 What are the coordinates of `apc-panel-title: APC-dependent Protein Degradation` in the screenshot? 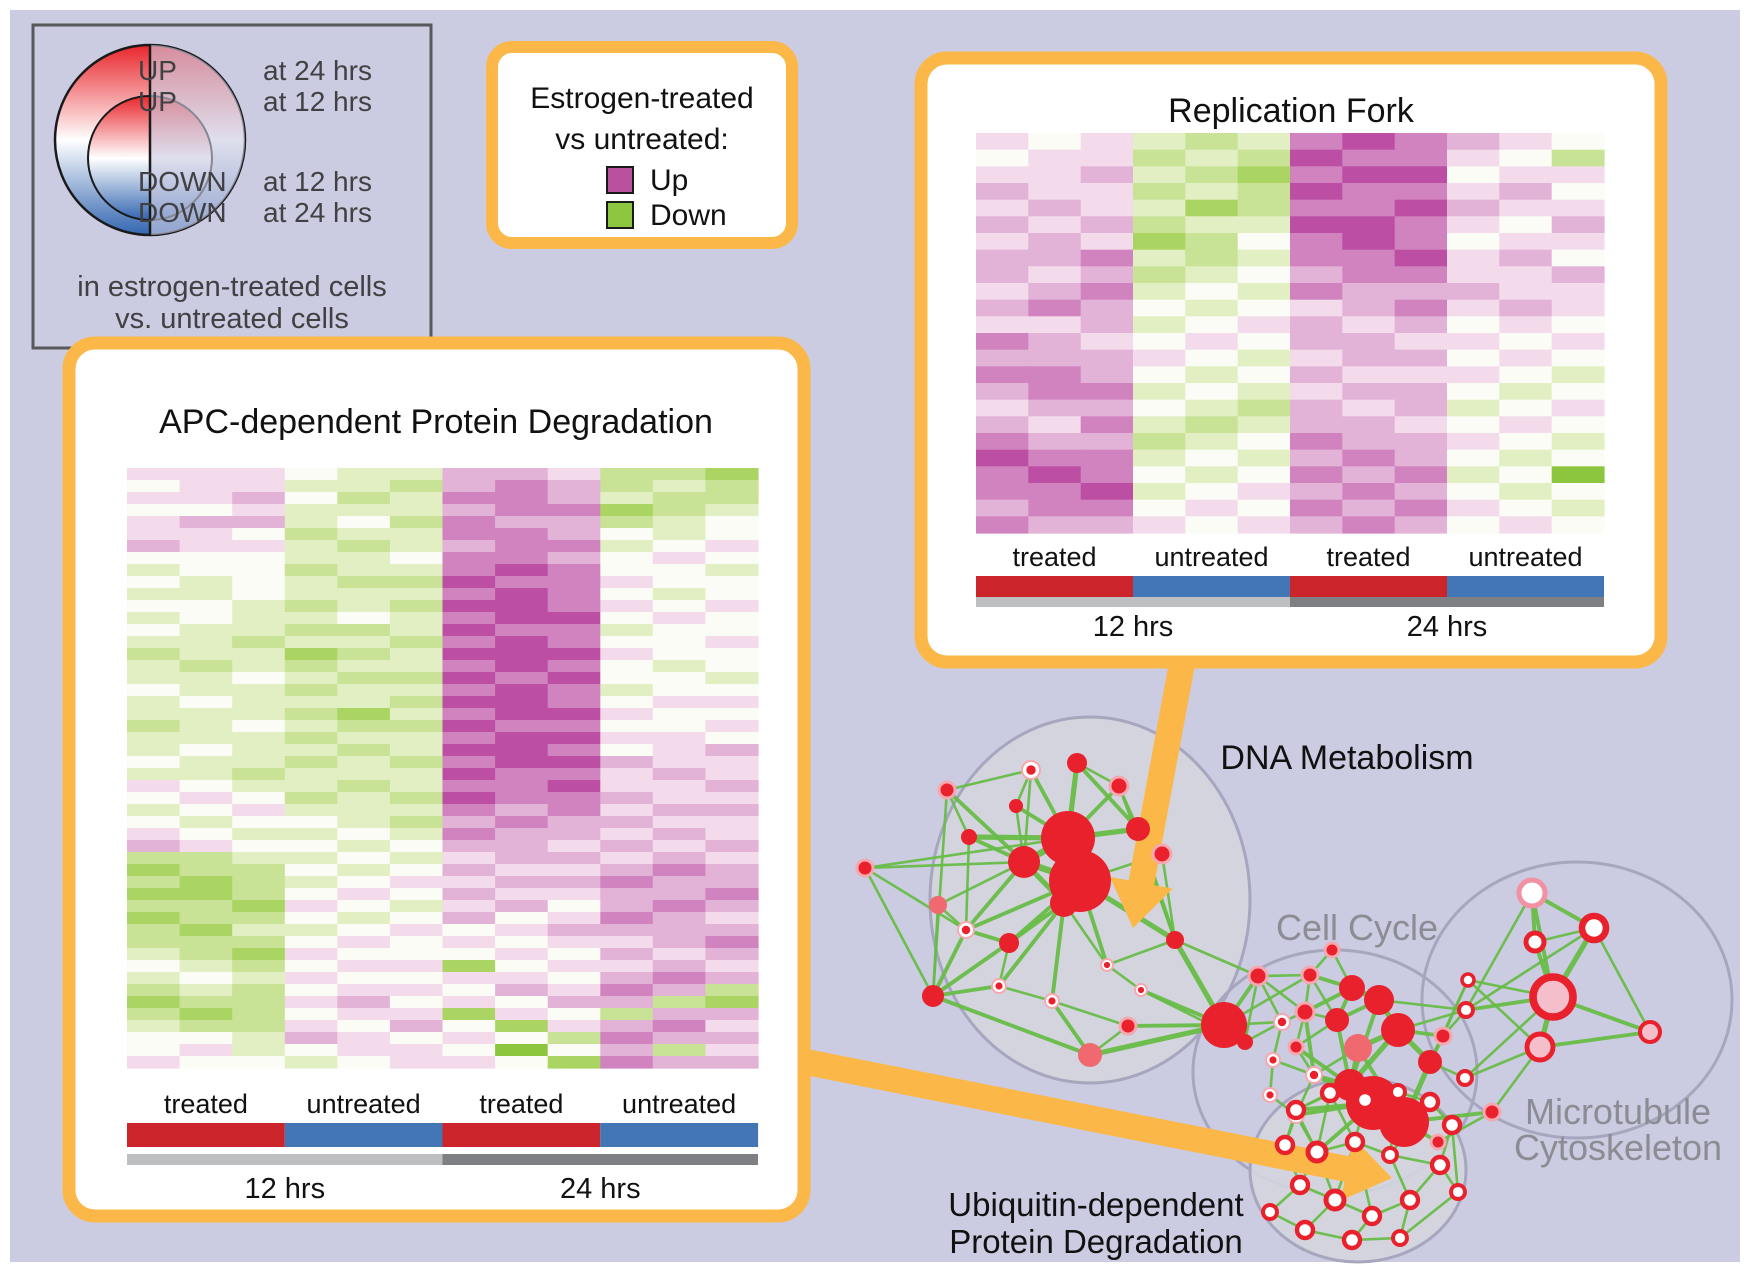 It's located at (436, 422).